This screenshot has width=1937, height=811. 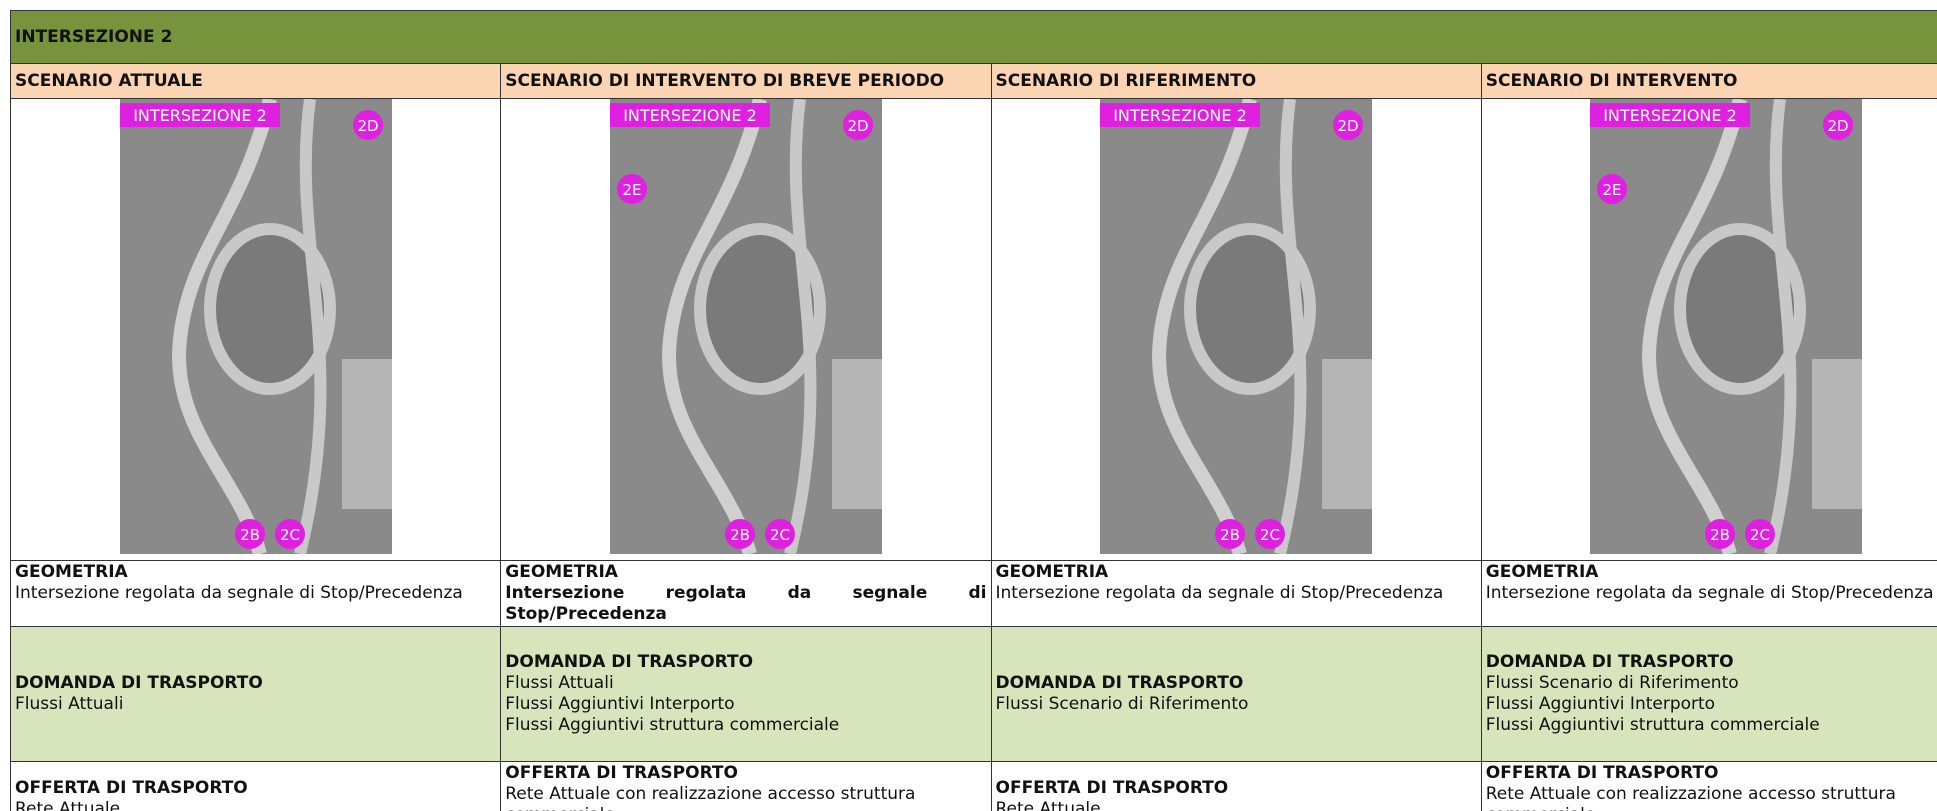 I want to click on domanda-line: Flussi Aggiuntivi Interporto, so click(x=1600, y=704).